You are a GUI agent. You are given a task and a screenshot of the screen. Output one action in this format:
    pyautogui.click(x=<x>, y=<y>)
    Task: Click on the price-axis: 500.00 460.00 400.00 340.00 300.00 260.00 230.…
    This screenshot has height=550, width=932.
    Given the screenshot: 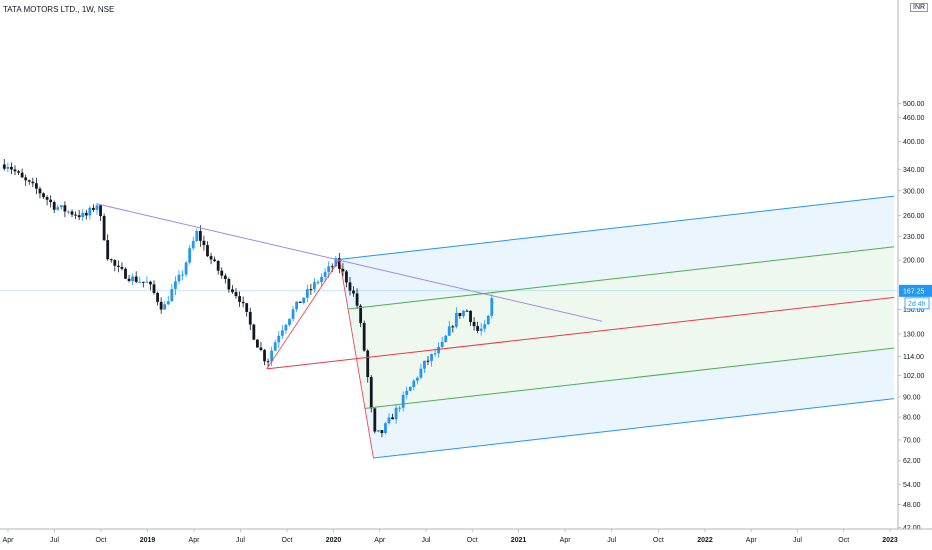 What is the action you would take?
    pyautogui.click(x=914, y=275)
    